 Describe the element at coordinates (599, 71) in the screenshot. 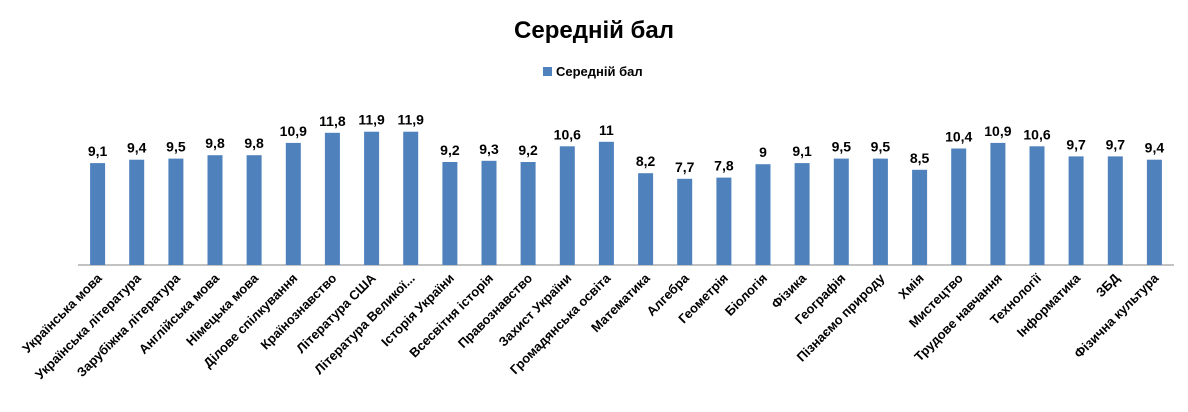

I see `legend-label: Середній бал` at that location.